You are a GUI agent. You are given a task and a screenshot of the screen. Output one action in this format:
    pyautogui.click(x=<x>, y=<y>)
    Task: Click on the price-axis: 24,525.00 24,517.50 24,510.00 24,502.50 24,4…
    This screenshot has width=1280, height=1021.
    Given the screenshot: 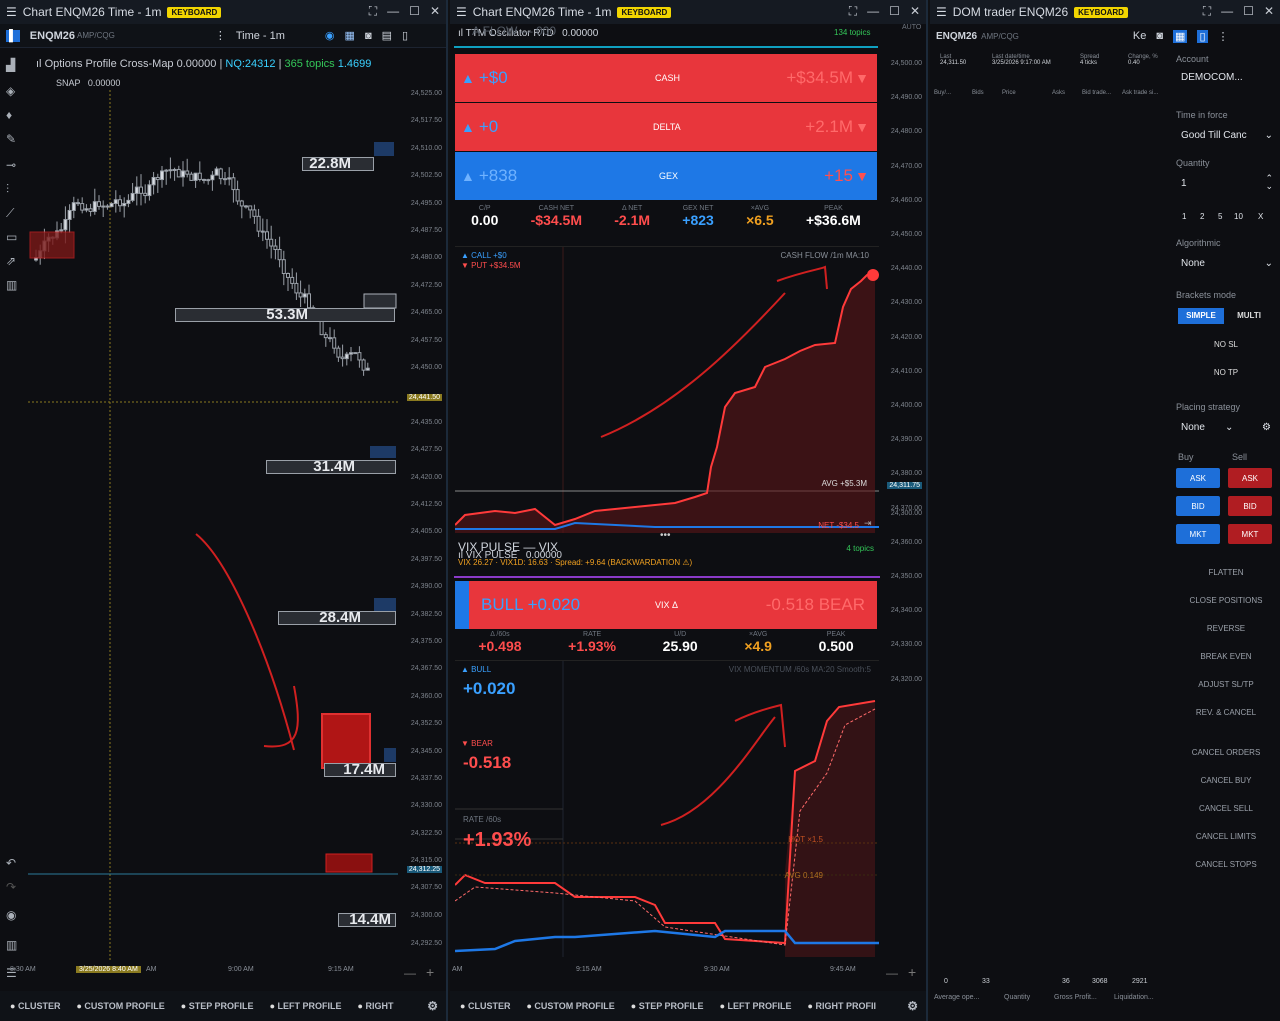 What is the action you would take?
    pyautogui.click(x=423, y=514)
    